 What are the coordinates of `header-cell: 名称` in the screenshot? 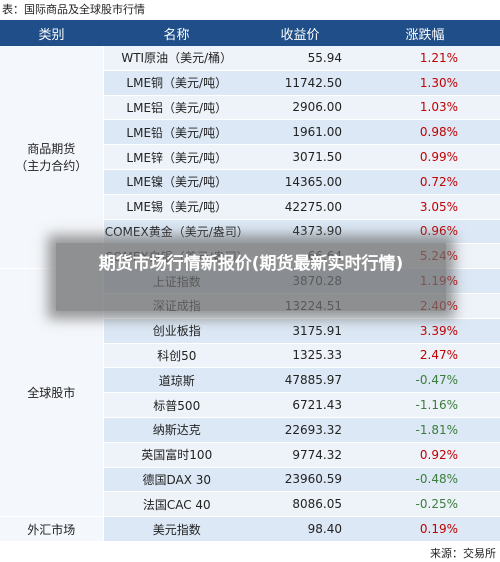 It's located at (176, 33).